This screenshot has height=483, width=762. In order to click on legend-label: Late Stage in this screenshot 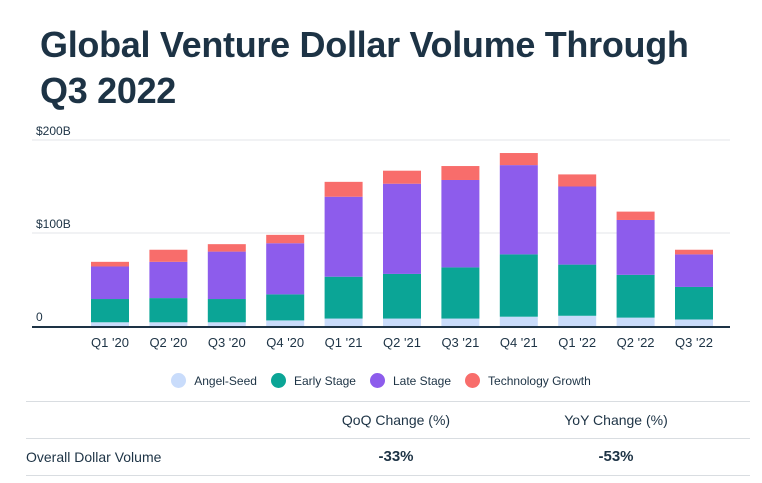, I will do `click(422, 380)`.